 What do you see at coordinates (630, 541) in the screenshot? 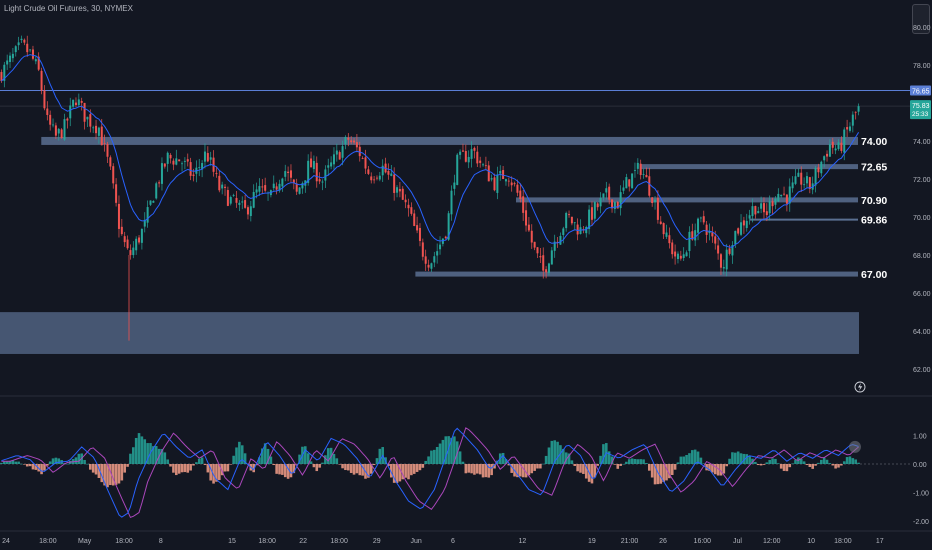
I see `time-tick-label: 21:00` at bounding box center [630, 541].